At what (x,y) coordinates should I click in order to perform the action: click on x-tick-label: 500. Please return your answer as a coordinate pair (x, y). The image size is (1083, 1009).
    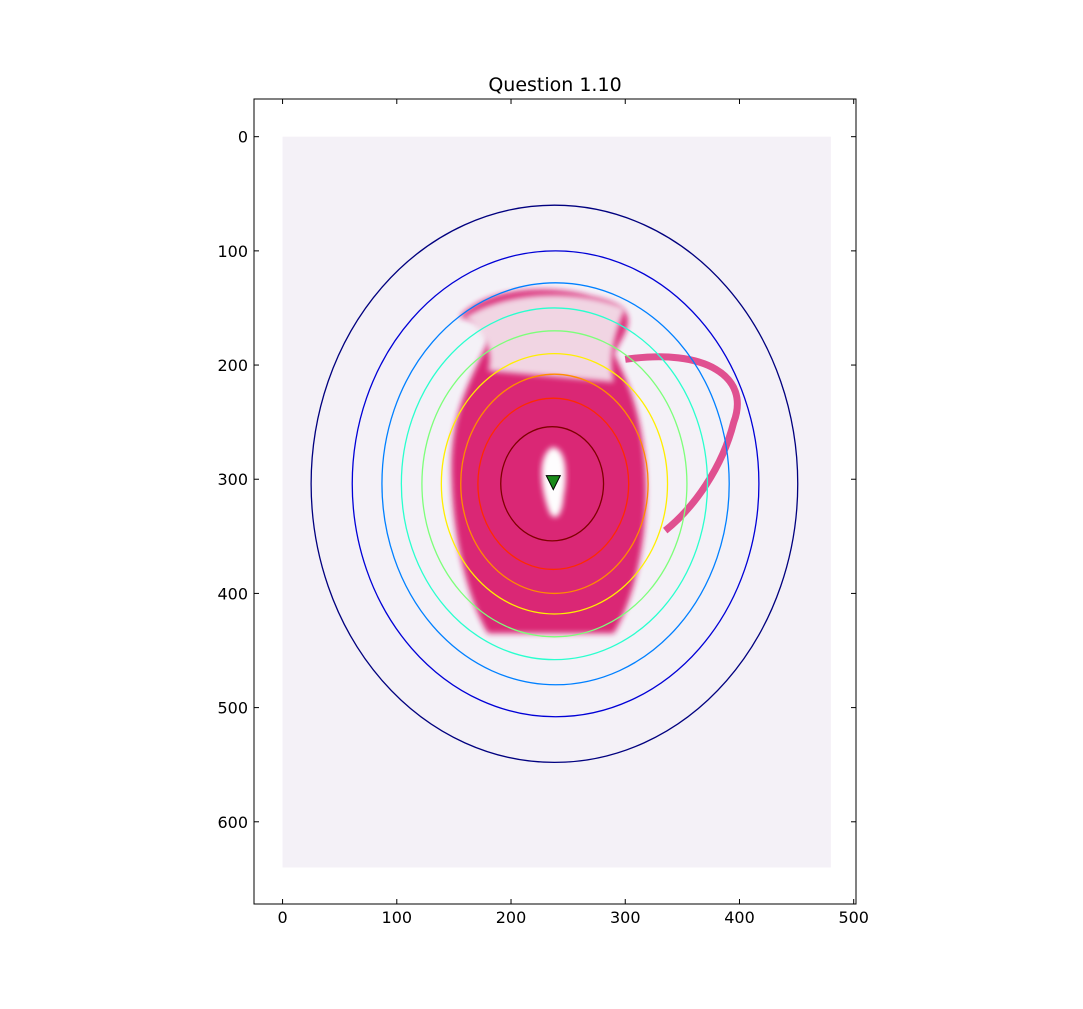
    Looking at the image, I should click on (853, 917).